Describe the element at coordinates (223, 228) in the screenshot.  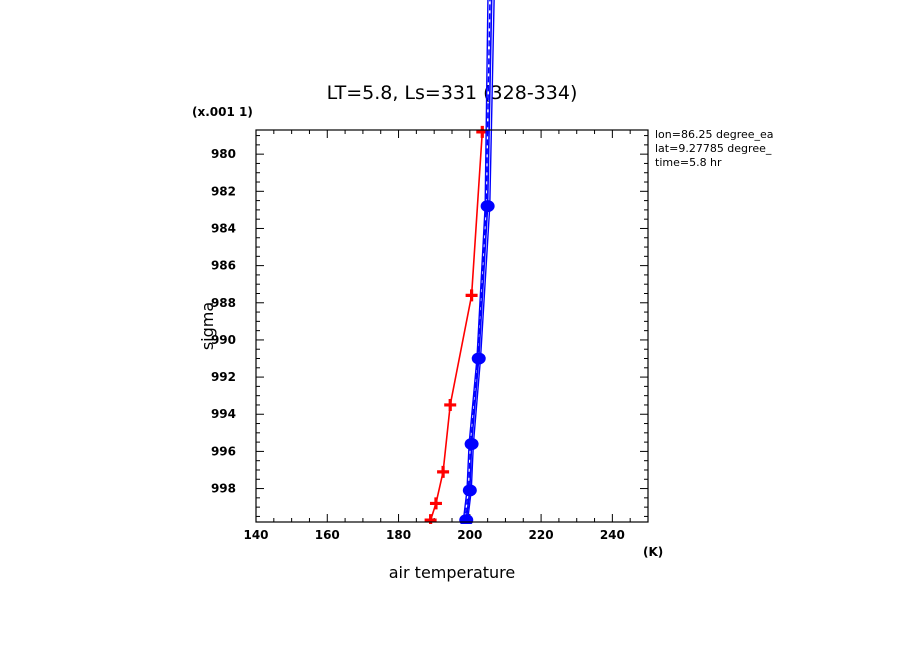
I see `y-tick-label: 984` at that location.